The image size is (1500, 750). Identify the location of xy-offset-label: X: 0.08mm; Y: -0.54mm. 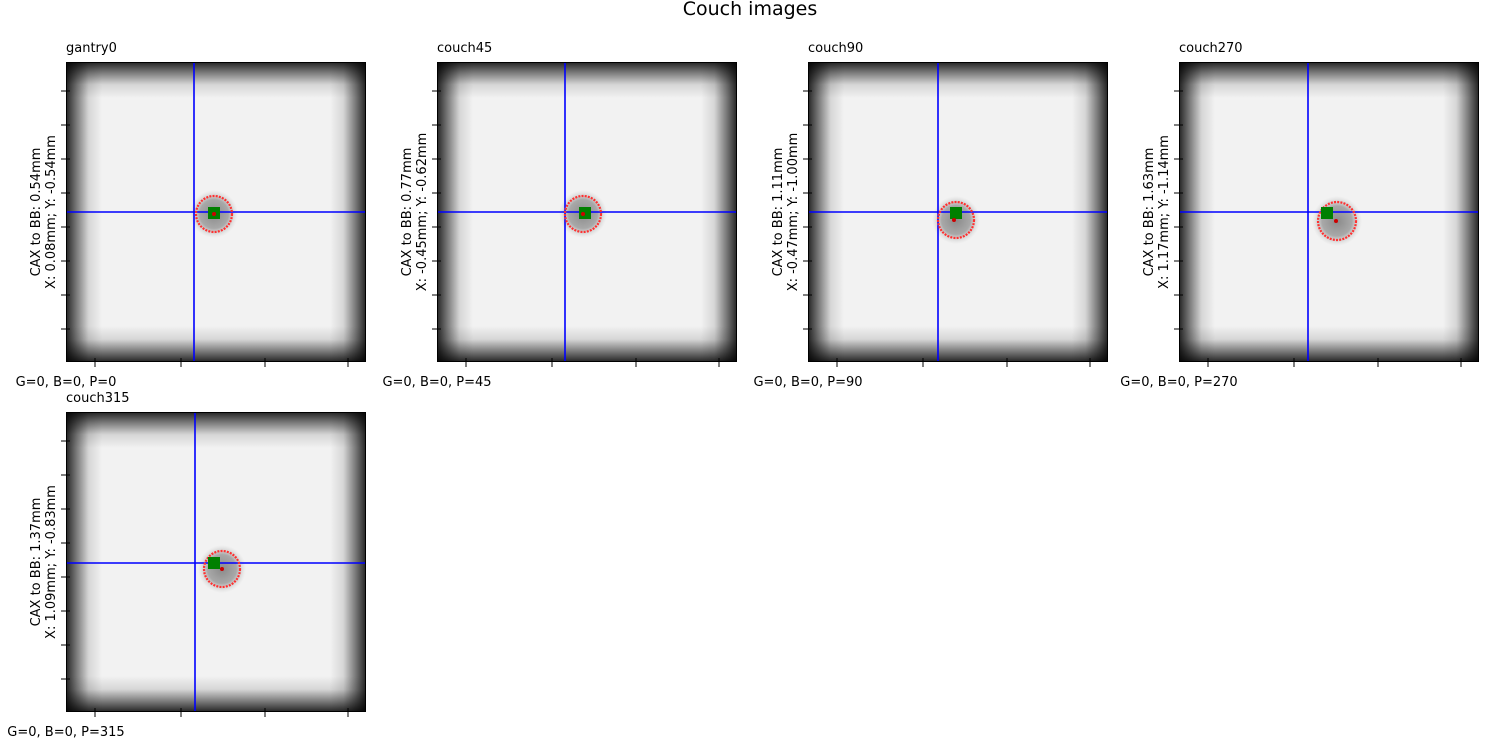
(51, 212).